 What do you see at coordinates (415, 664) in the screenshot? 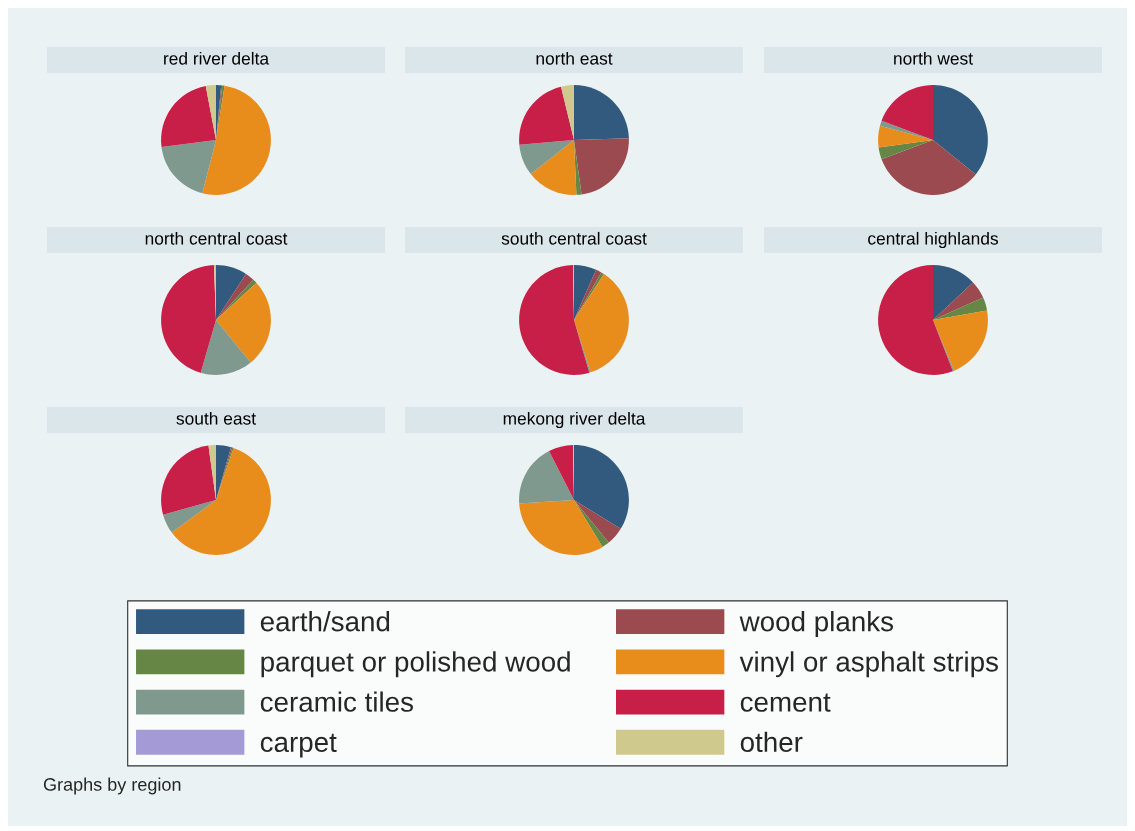
I see `legend-label: parquet or polished wood` at bounding box center [415, 664].